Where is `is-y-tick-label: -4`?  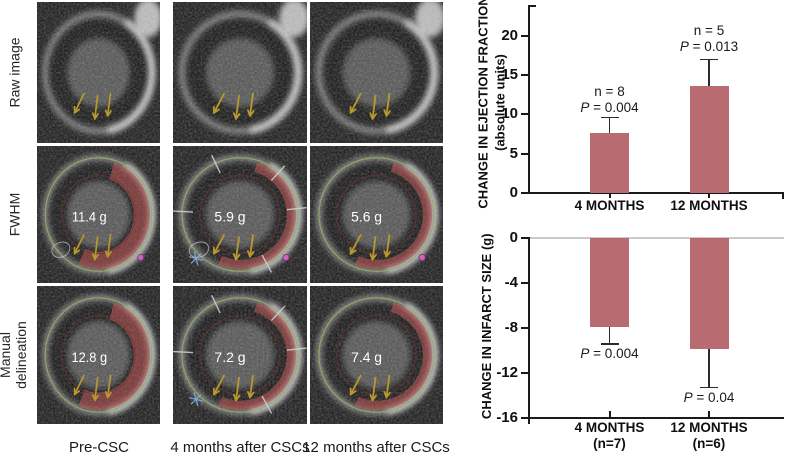 is-y-tick-label: -4 is located at coordinates (511, 282).